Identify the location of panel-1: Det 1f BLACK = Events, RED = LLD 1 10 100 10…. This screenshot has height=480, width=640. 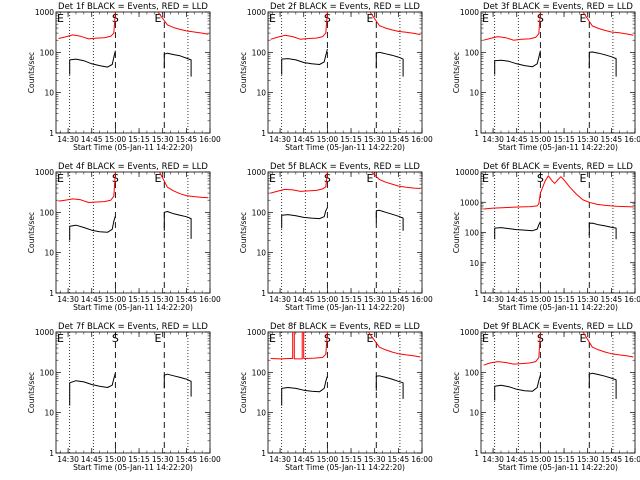
(124, 77).